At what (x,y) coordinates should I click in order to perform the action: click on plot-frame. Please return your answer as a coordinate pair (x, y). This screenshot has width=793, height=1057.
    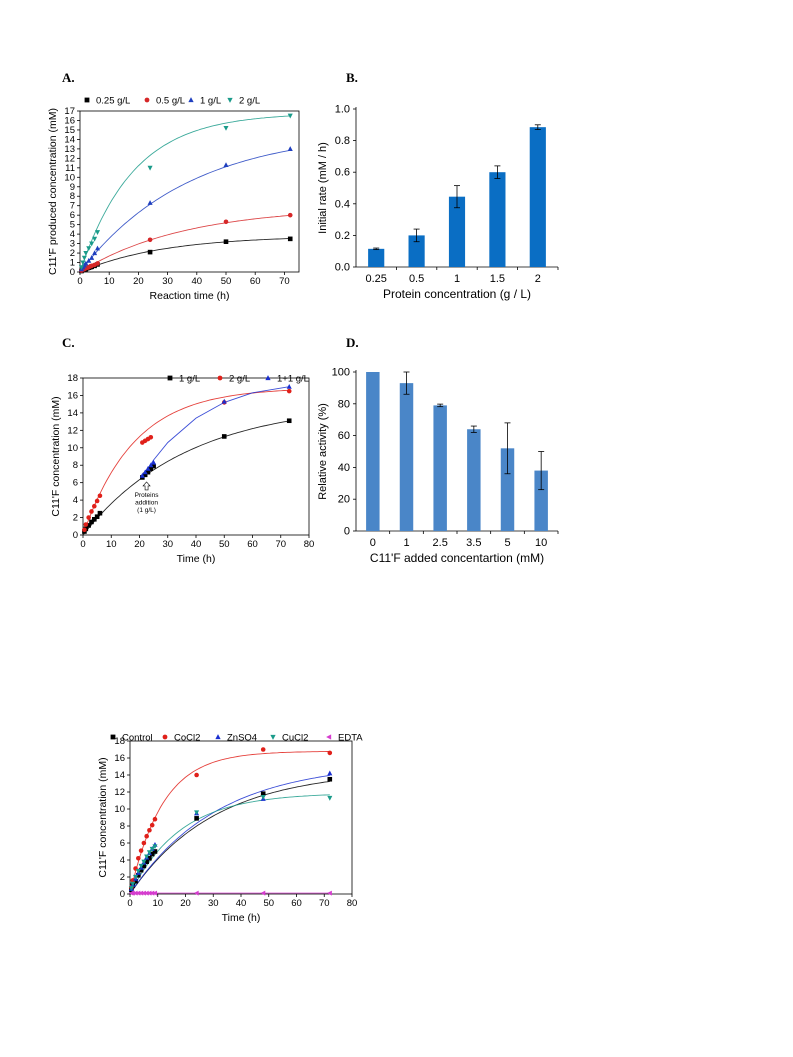
    Looking at the image, I should click on (189, 191).